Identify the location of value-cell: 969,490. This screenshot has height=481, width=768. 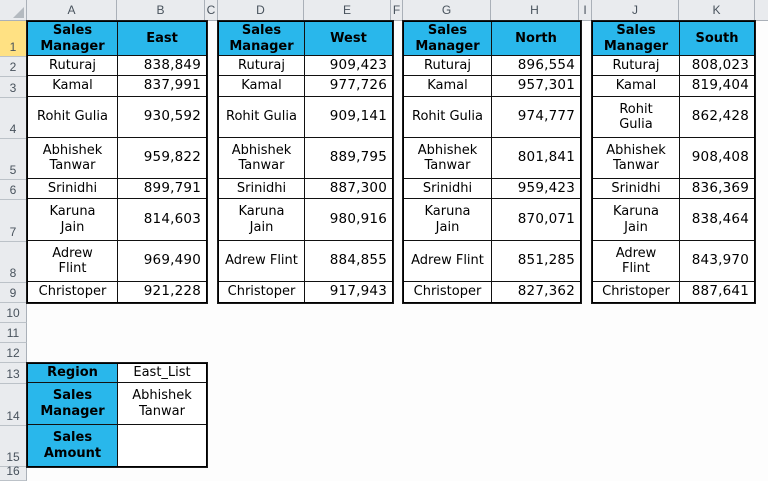
(162, 261).